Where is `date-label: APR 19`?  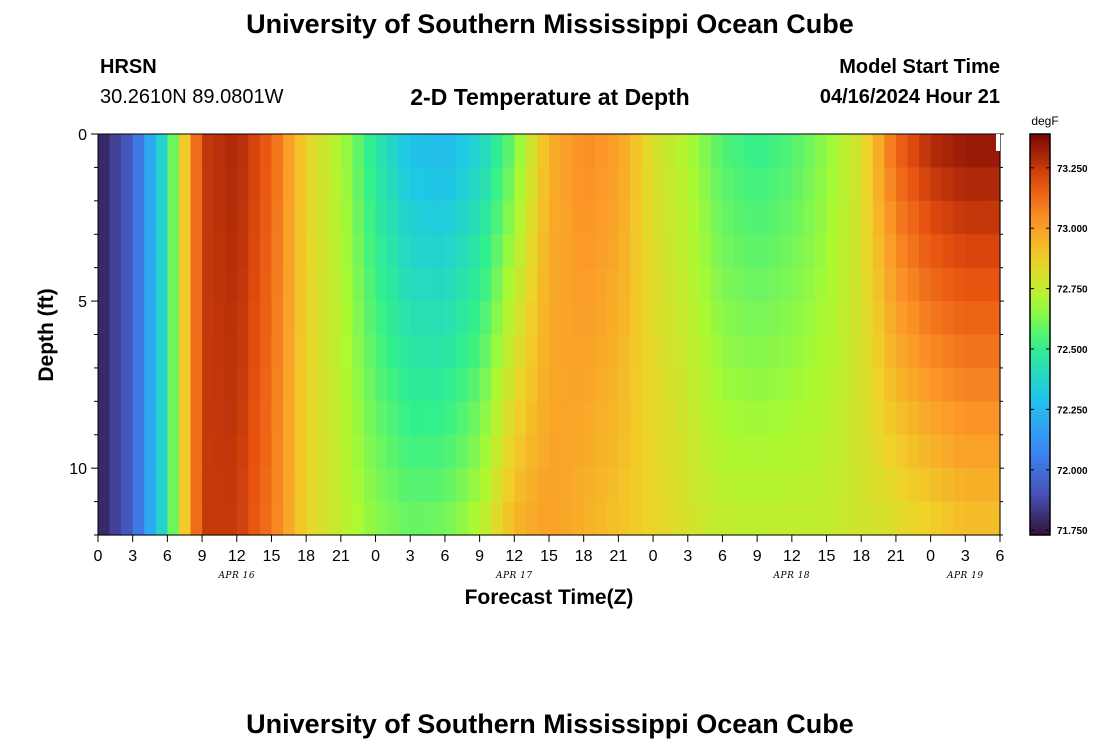 date-label: APR 19 is located at coordinates (965, 576).